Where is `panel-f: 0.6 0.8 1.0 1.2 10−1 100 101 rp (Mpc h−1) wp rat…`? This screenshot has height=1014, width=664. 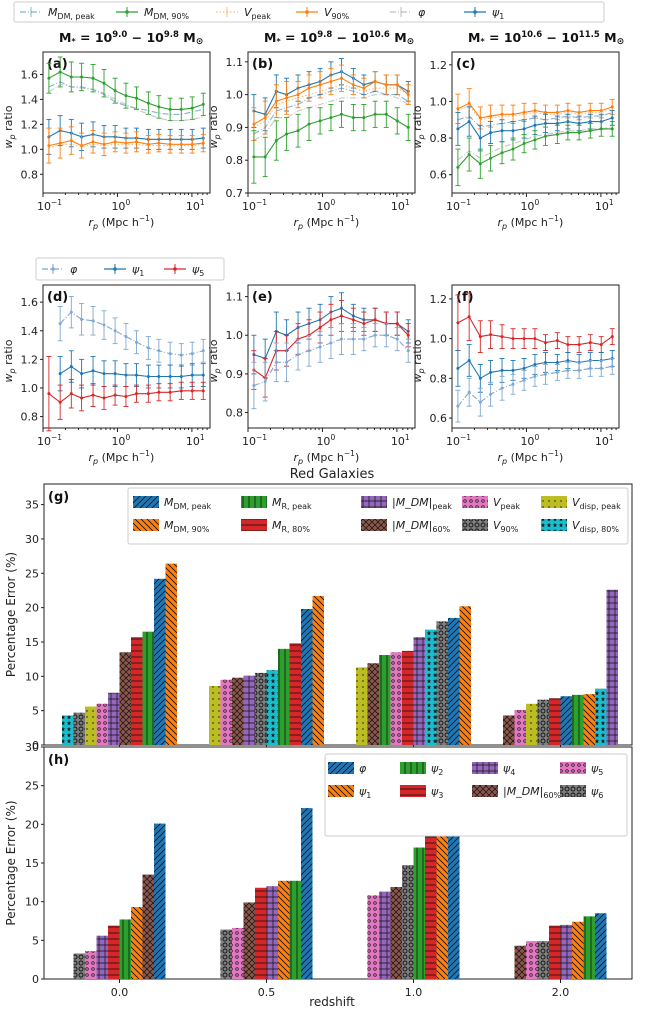
panel-f: 0.6 0.8 1.0 1.2 10−1 100 101 rp (Mpc h−1) wp rat… is located at coordinates (515, 375).